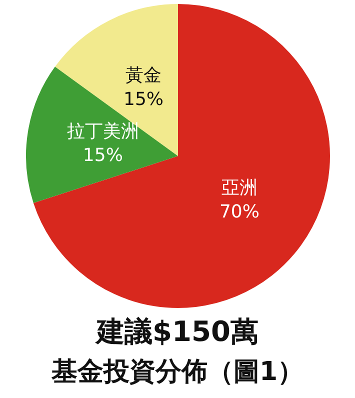  What do you see at coordinates (239, 187) in the screenshot?
I see `slice-label: 亞洲` at bounding box center [239, 187].